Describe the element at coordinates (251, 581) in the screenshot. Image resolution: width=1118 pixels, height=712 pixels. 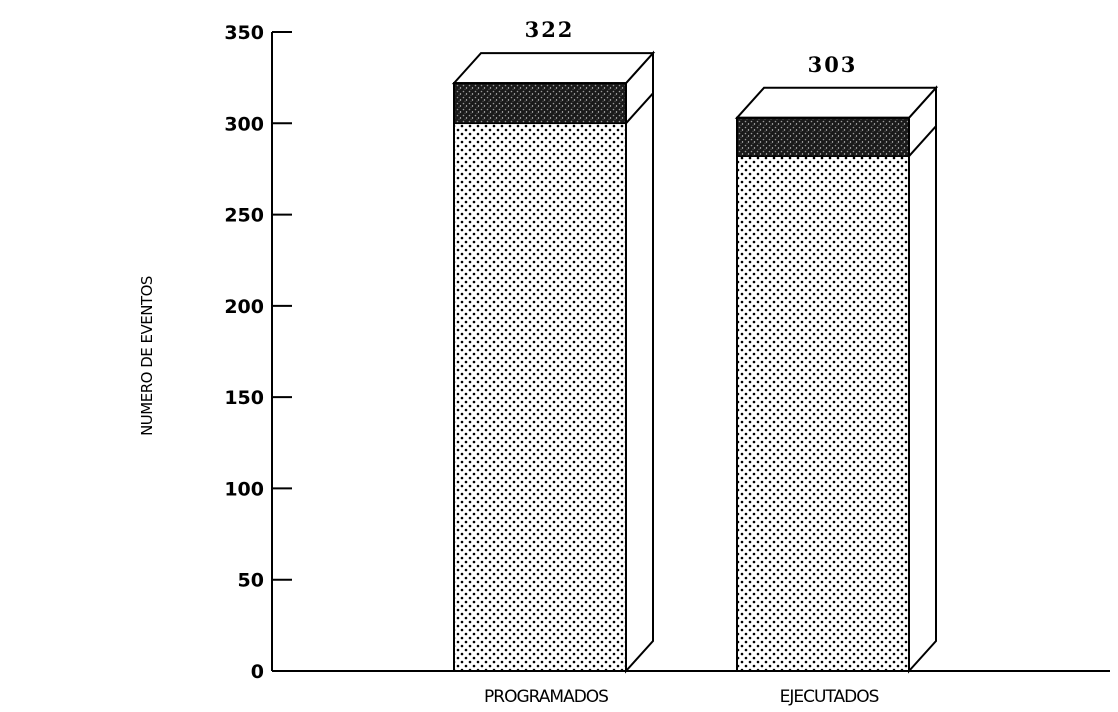
I see `y-tick-label: 50` at that location.